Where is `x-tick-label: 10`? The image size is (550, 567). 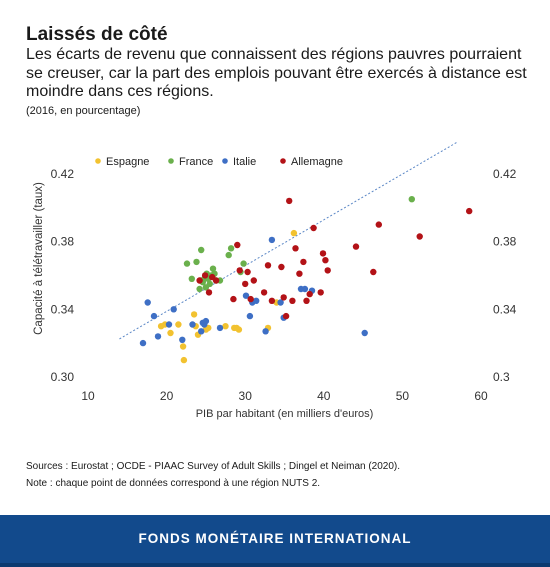
x-tick-label: 10 is located at coordinates (88, 396).